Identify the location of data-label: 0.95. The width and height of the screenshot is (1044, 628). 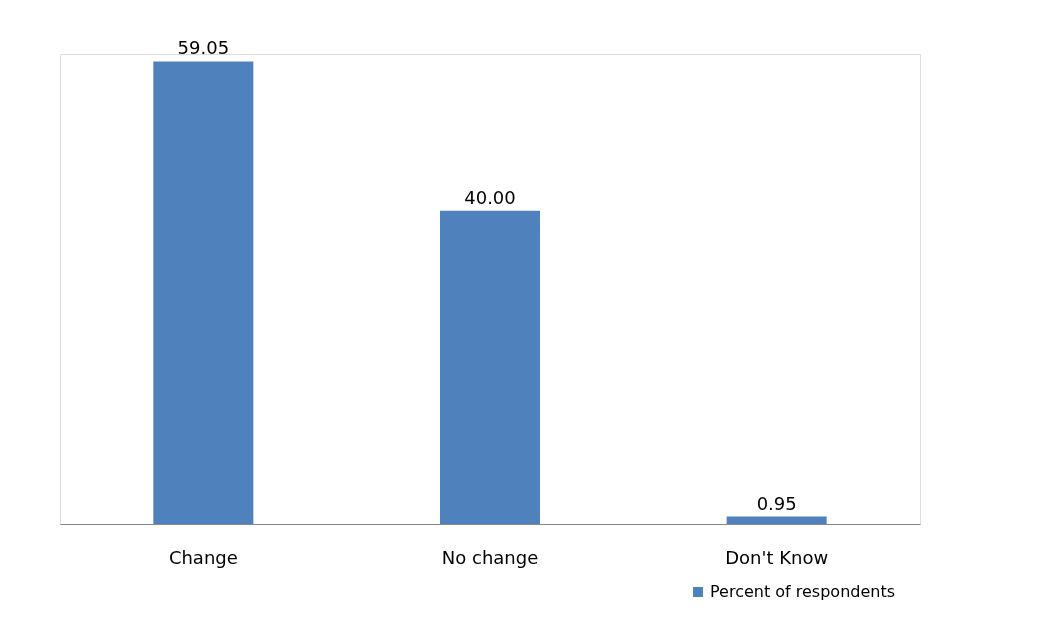
(776, 503).